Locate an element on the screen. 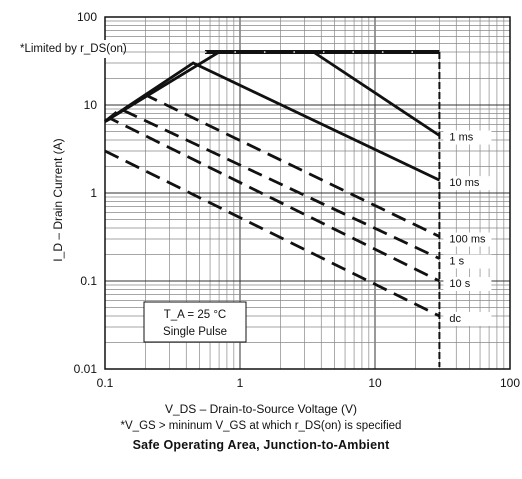 Image resolution: width=522 pixels, height=479 pixels. curve-label-1-ms: 1 ms is located at coordinates (461, 138).